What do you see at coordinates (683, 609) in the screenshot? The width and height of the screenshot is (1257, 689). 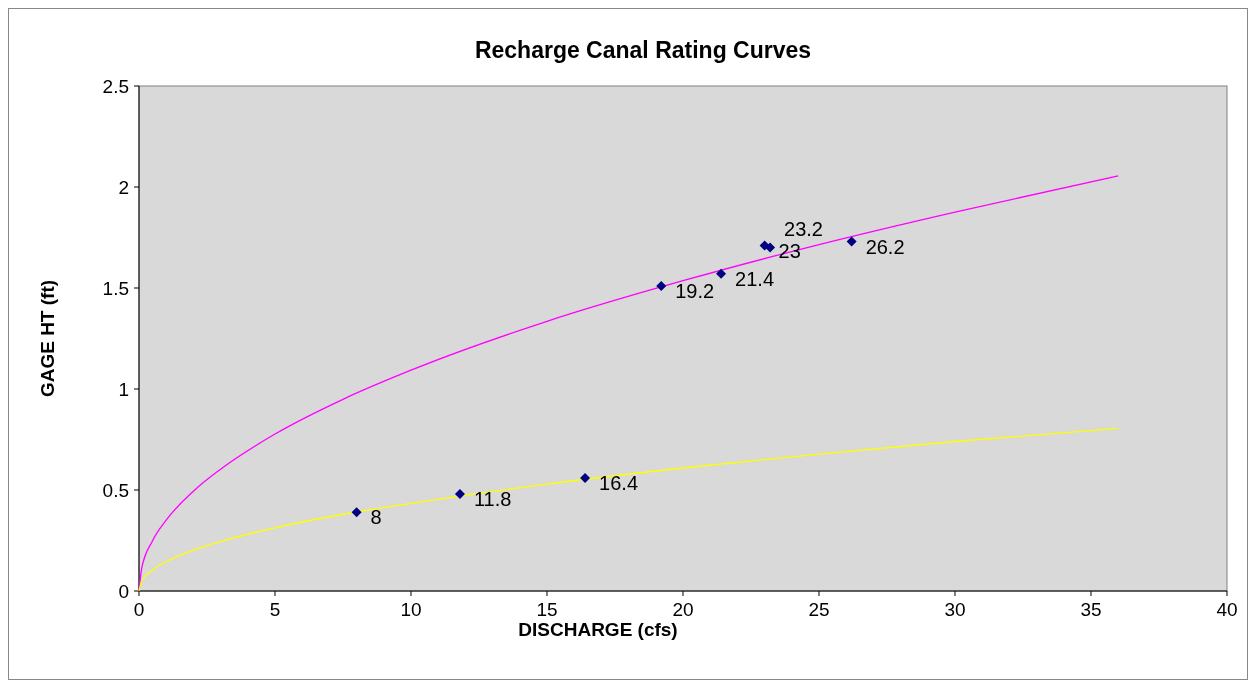 I see `x-tick-label: 20` at bounding box center [683, 609].